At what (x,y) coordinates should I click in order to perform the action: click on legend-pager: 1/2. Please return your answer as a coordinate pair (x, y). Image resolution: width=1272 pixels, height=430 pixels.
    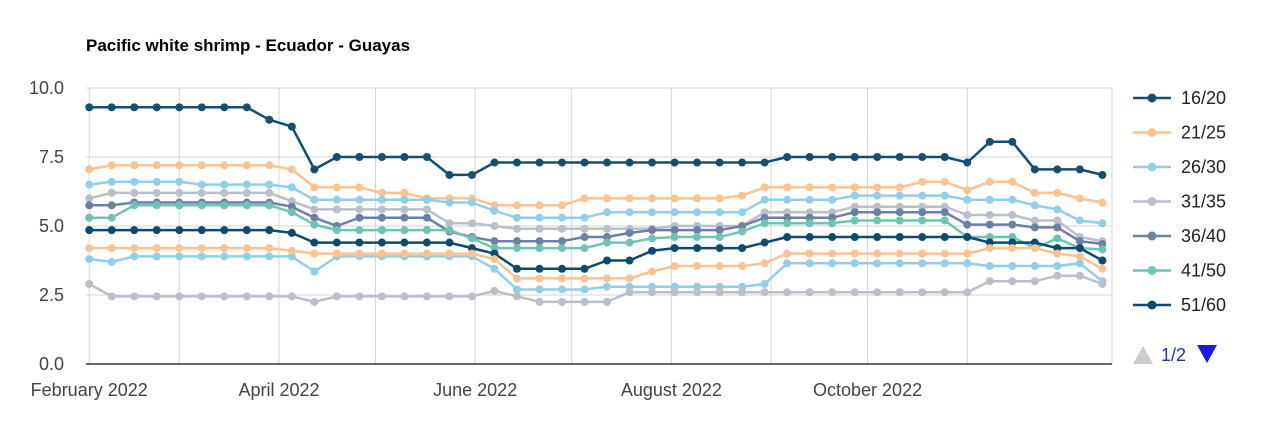
    Looking at the image, I should click on (1175, 355).